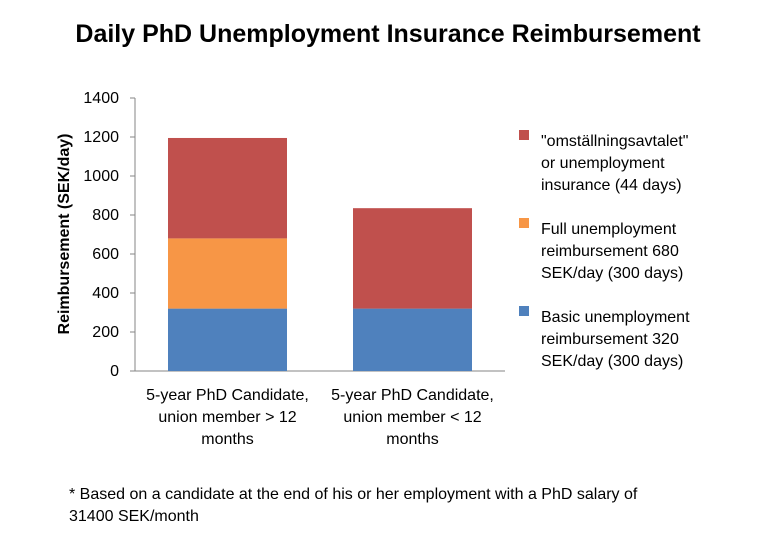 The width and height of the screenshot is (768, 538). Describe the element at coordinates (105, 215) in the screenshot. I see `y-tick-label: 800` at that location.